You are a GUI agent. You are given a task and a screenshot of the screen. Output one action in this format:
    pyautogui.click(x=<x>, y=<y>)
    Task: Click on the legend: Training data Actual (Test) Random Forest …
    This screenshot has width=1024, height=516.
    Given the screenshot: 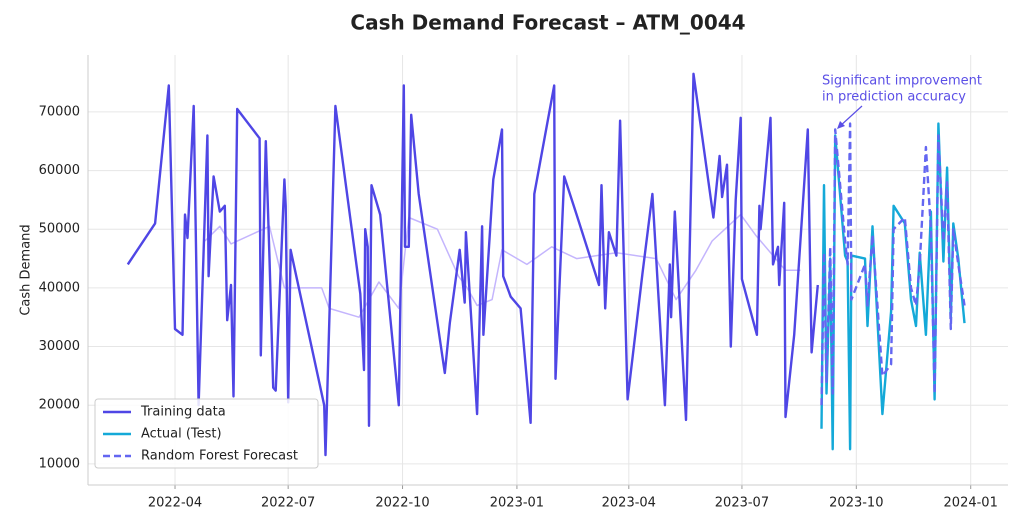 What is the action you would take?
    pyautogui.click(x=206, y=433)
    